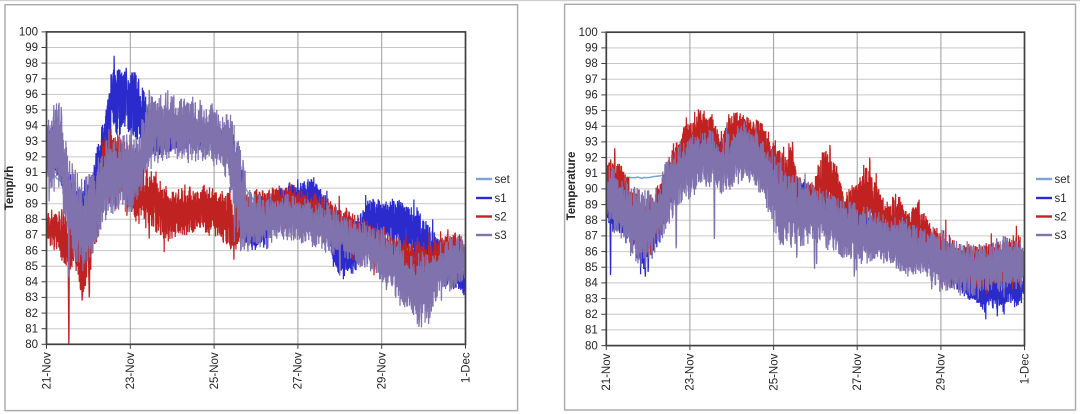  What do you see at coordinates (10, 188) in the screenshot?
I see `svg-text: Temp/rh` at bounding box center [10, 188].